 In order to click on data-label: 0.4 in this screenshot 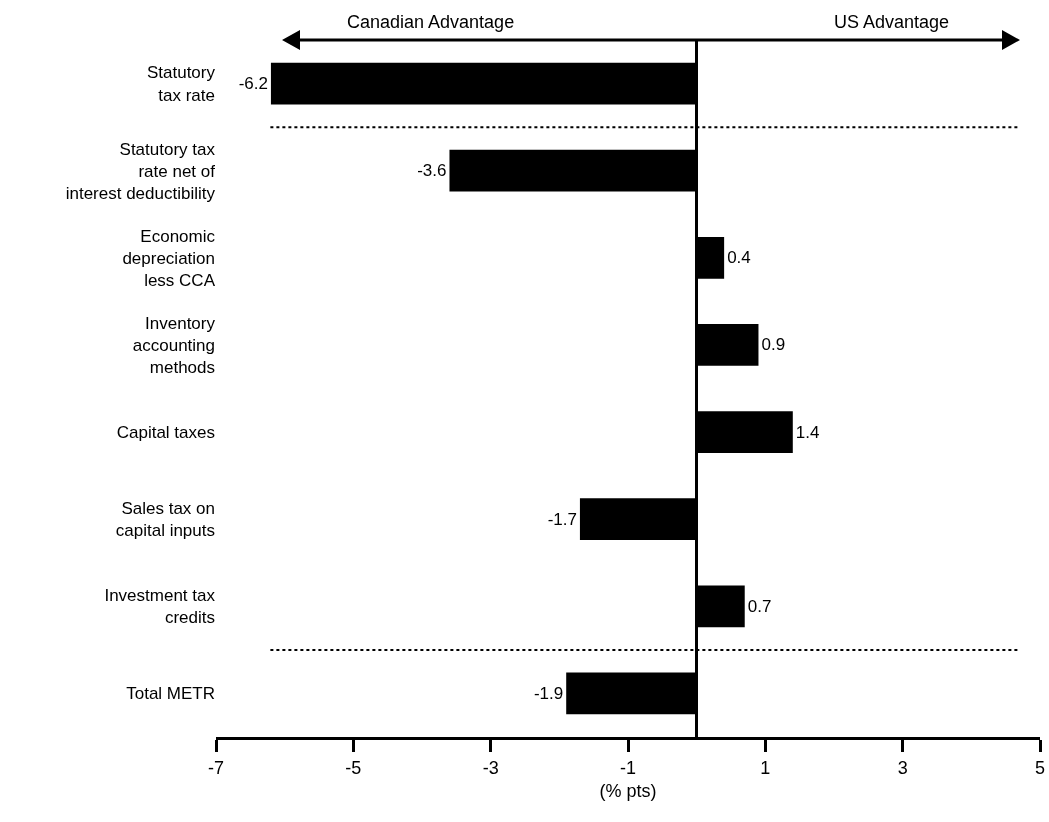, I will do `click(739, 258)`.